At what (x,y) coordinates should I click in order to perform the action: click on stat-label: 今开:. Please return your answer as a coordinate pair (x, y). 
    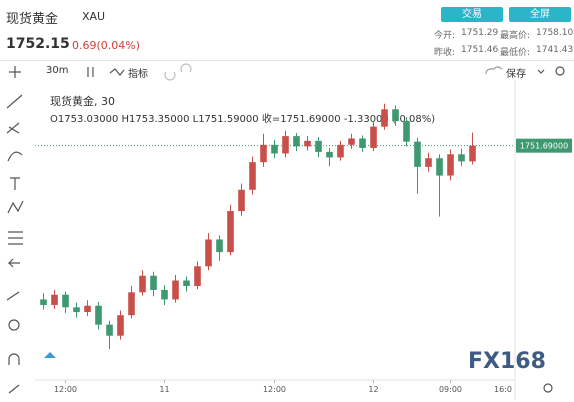
    Looking at the image, I should click on (445, 36).